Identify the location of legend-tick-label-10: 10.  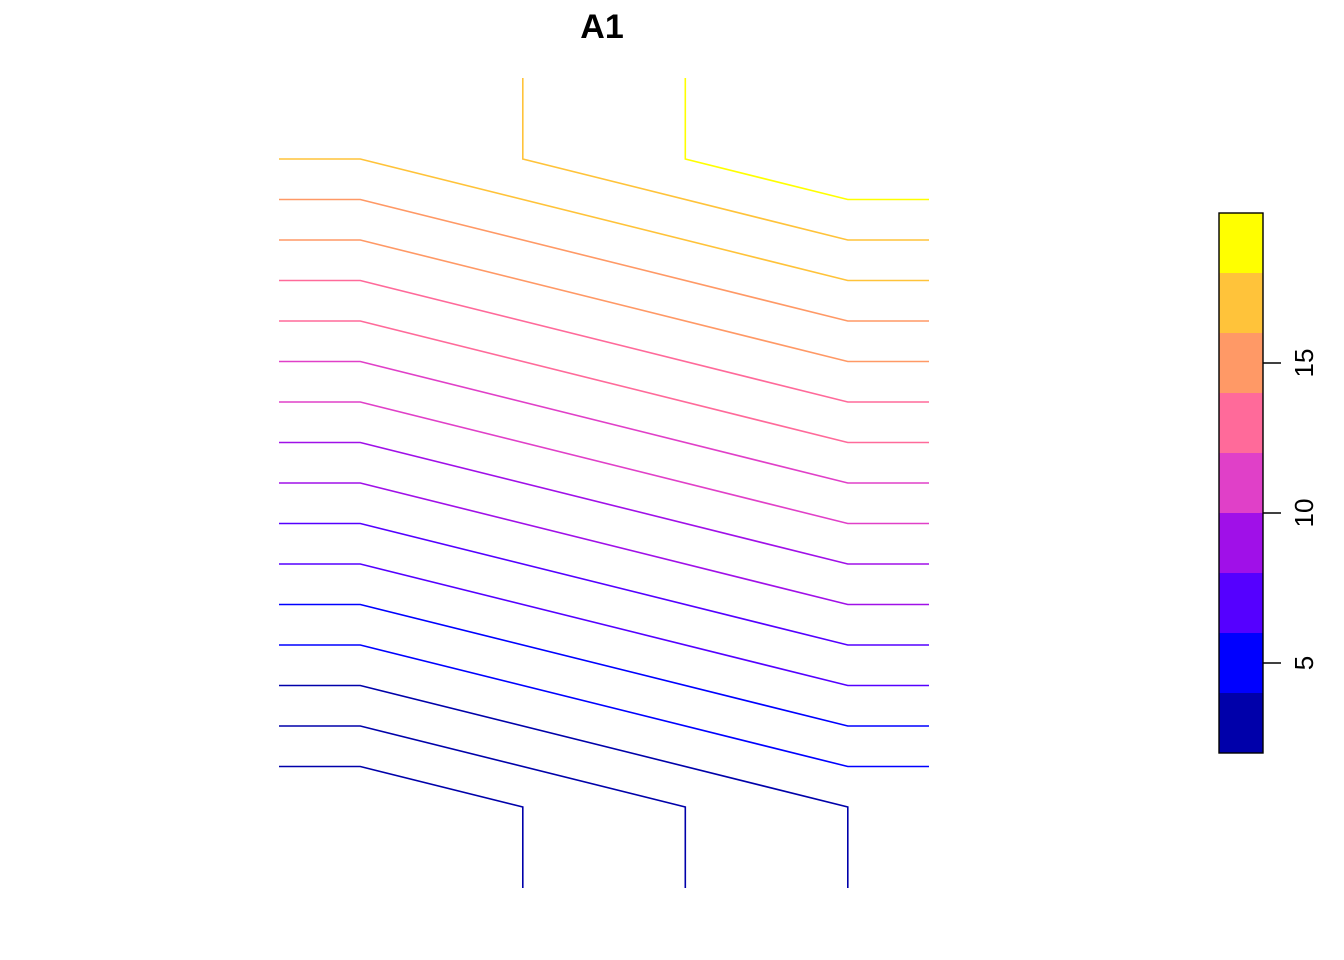
(1304, 513).